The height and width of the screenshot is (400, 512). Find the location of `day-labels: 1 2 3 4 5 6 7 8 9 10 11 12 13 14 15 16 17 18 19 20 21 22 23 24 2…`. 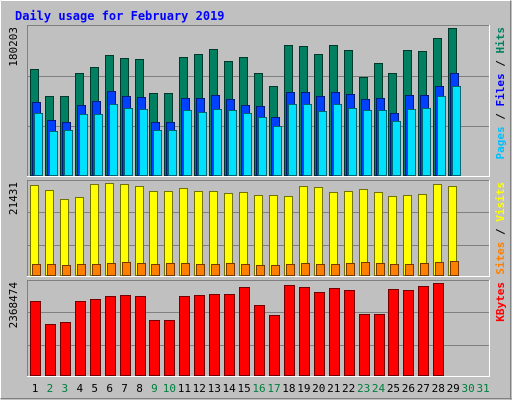

day-labels: 1 2 3 4 5 6 7 8 9 10 11 12 13 14 15 16 17 18 19 20 21 22 23 24 2… is located at coordinates (261, 388).